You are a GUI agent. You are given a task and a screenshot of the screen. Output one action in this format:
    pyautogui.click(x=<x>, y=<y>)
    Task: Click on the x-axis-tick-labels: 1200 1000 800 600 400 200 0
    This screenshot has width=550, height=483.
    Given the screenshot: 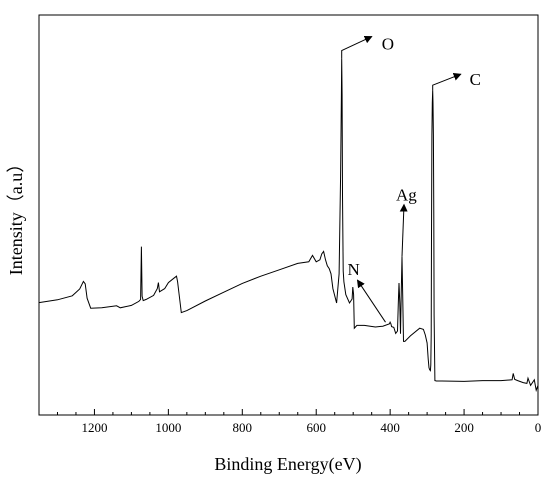 What is the action you would take?
    pyautogui.click(x=311, y=427)
    